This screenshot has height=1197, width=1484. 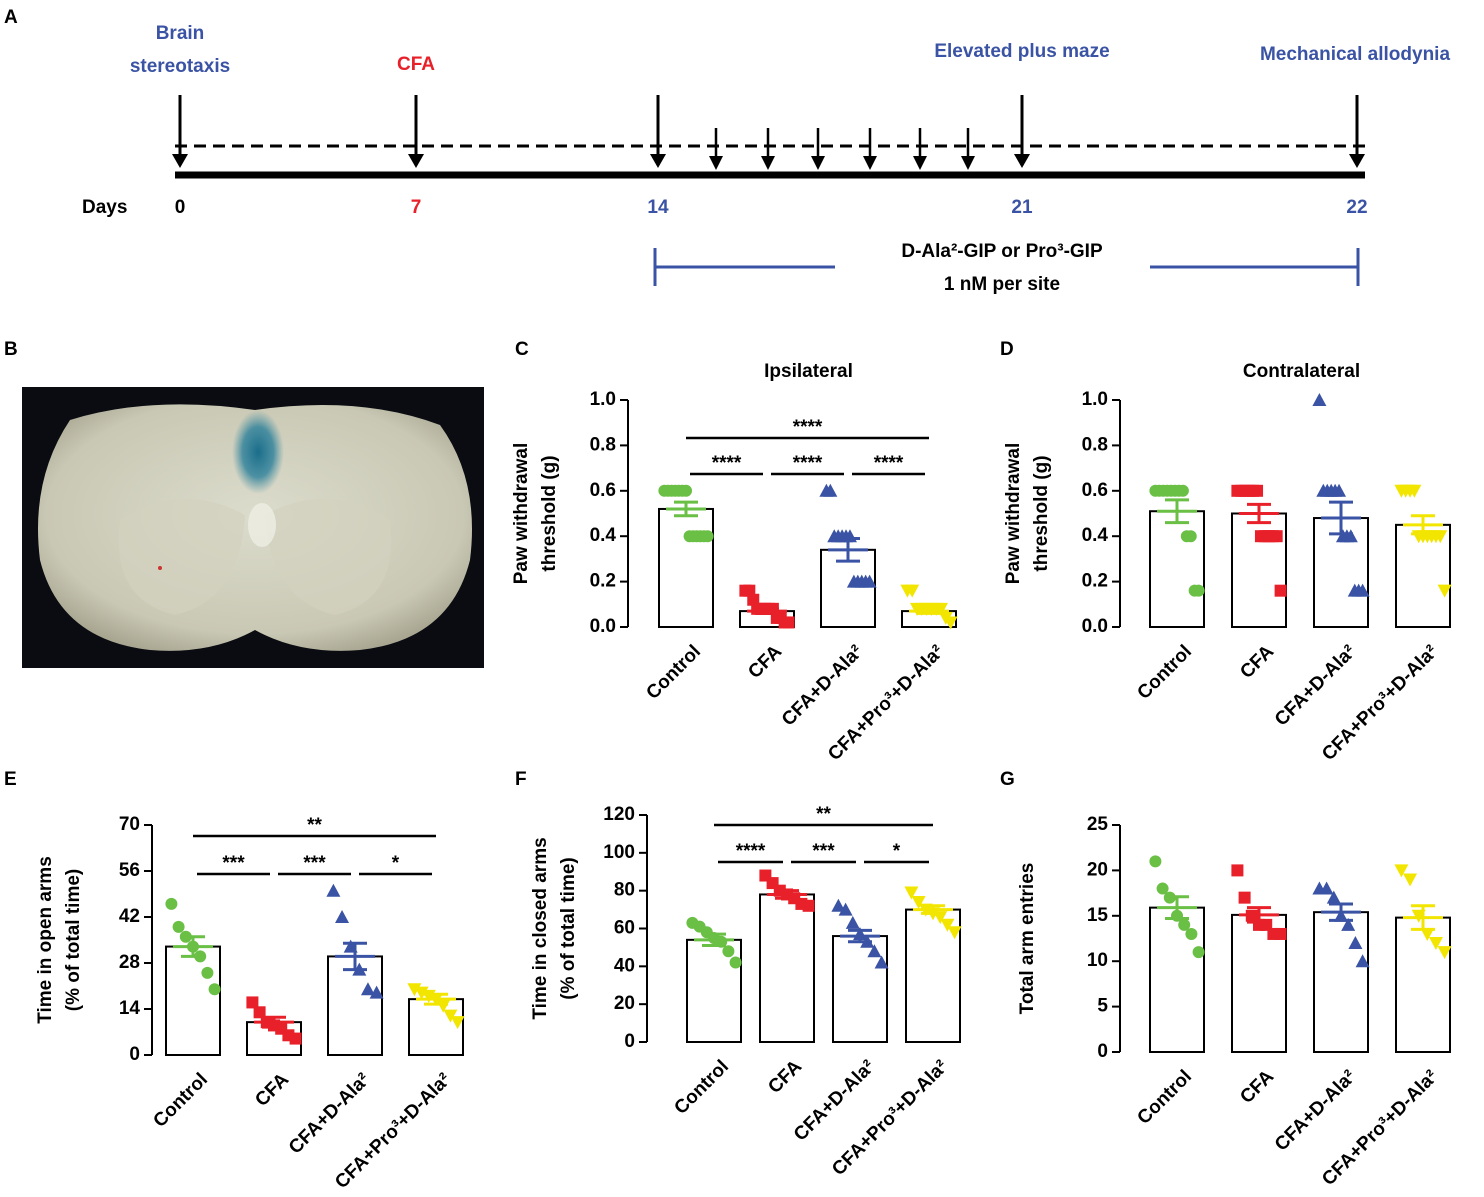 What do you see at coordinates (129, 824) in the screenshot?
I see `y-tick-label: 70` at bounding box center [129, 824].